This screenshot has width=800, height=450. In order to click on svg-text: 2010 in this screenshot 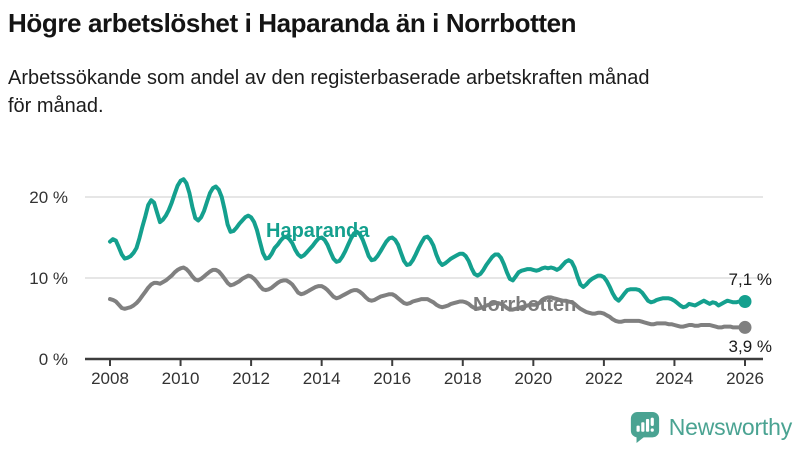, I will do `click(181, 378)`.